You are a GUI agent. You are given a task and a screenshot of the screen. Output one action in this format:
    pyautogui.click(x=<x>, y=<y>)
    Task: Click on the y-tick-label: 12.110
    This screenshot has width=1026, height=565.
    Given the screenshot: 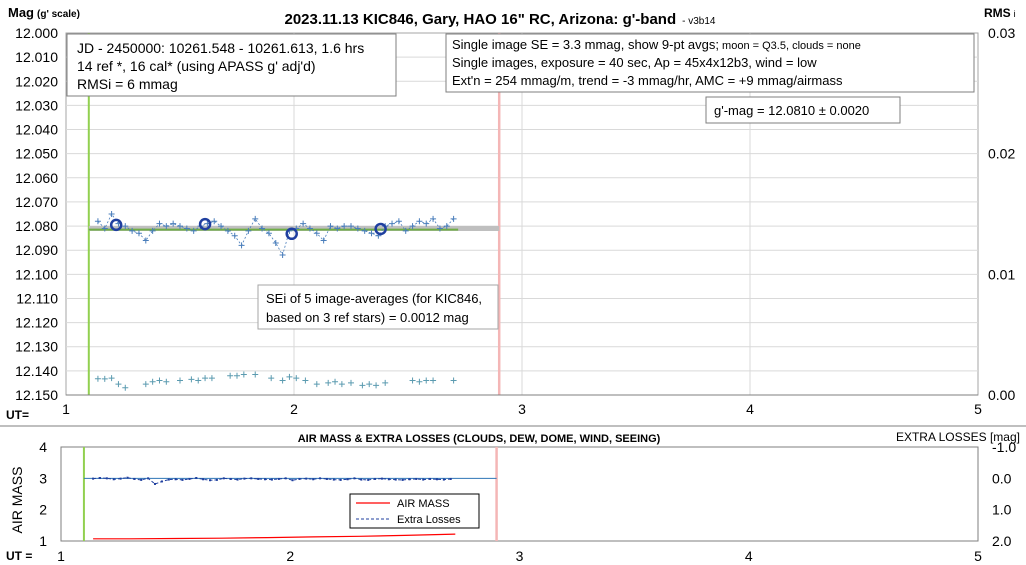 What is the action you would take?
    pyautogui.click(x=37, y=298)
    